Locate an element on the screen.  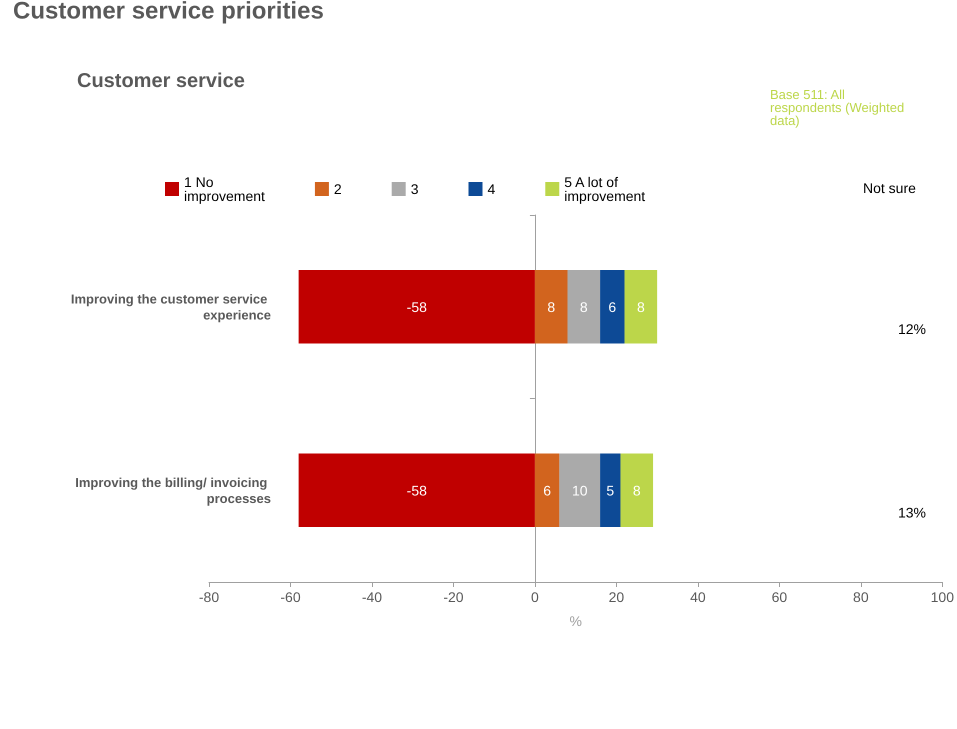
chart-title: Customer service priorities is located at coordinates (168, 12).